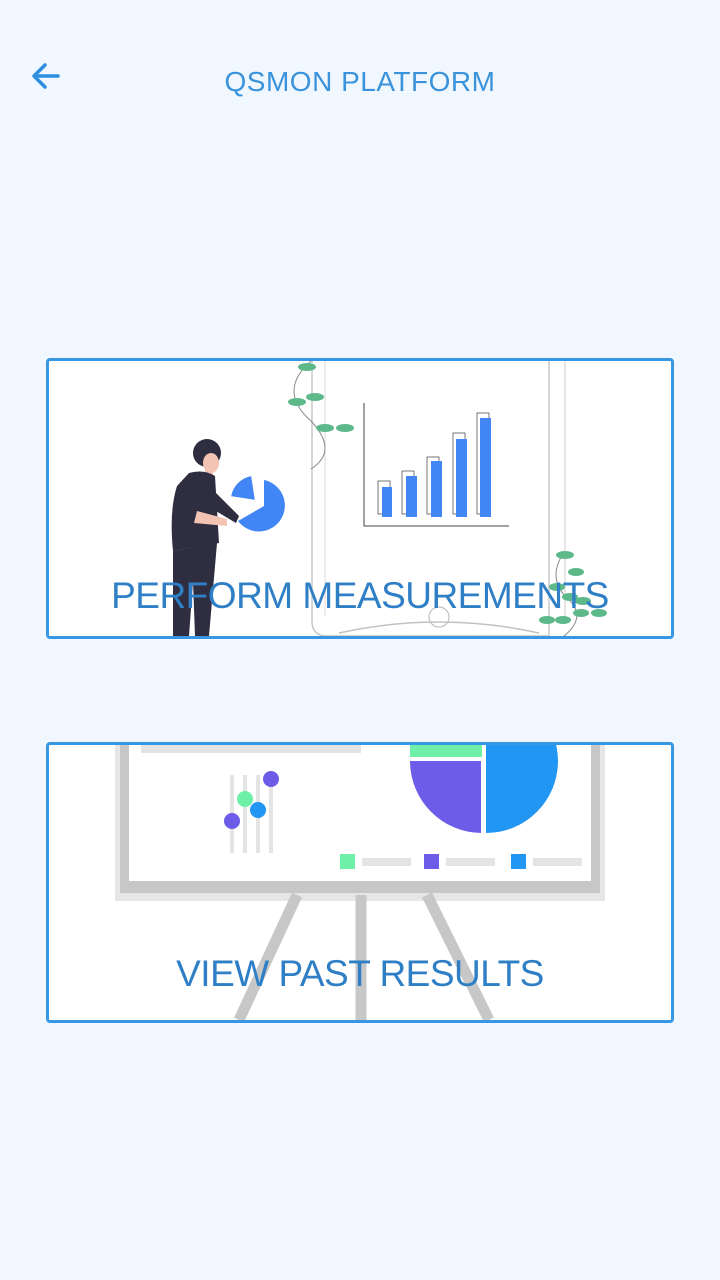 The image size is (720, 1280). I want to click on arrow-left-icon, so click(46, 76).